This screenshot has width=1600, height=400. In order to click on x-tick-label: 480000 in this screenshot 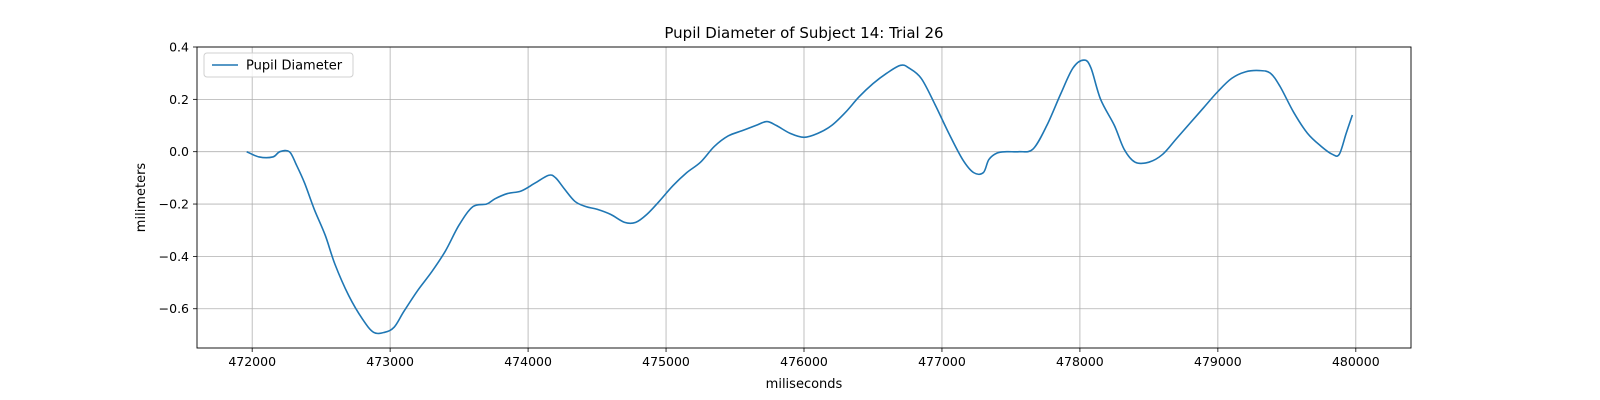, I will do `click(1356, 361)`.